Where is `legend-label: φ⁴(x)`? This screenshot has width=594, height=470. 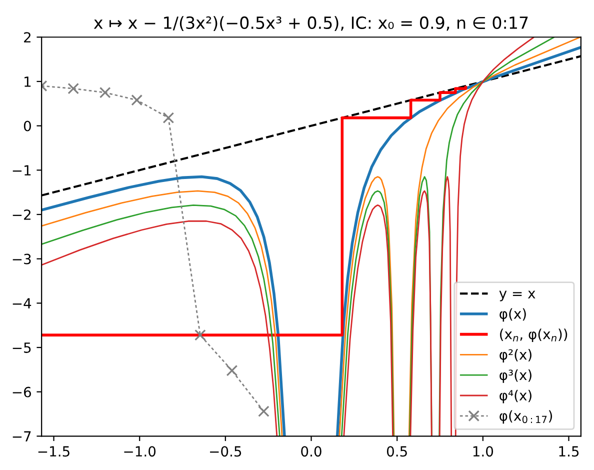 legend-label: φ⁴(x) is located at coordinates (516, 397).